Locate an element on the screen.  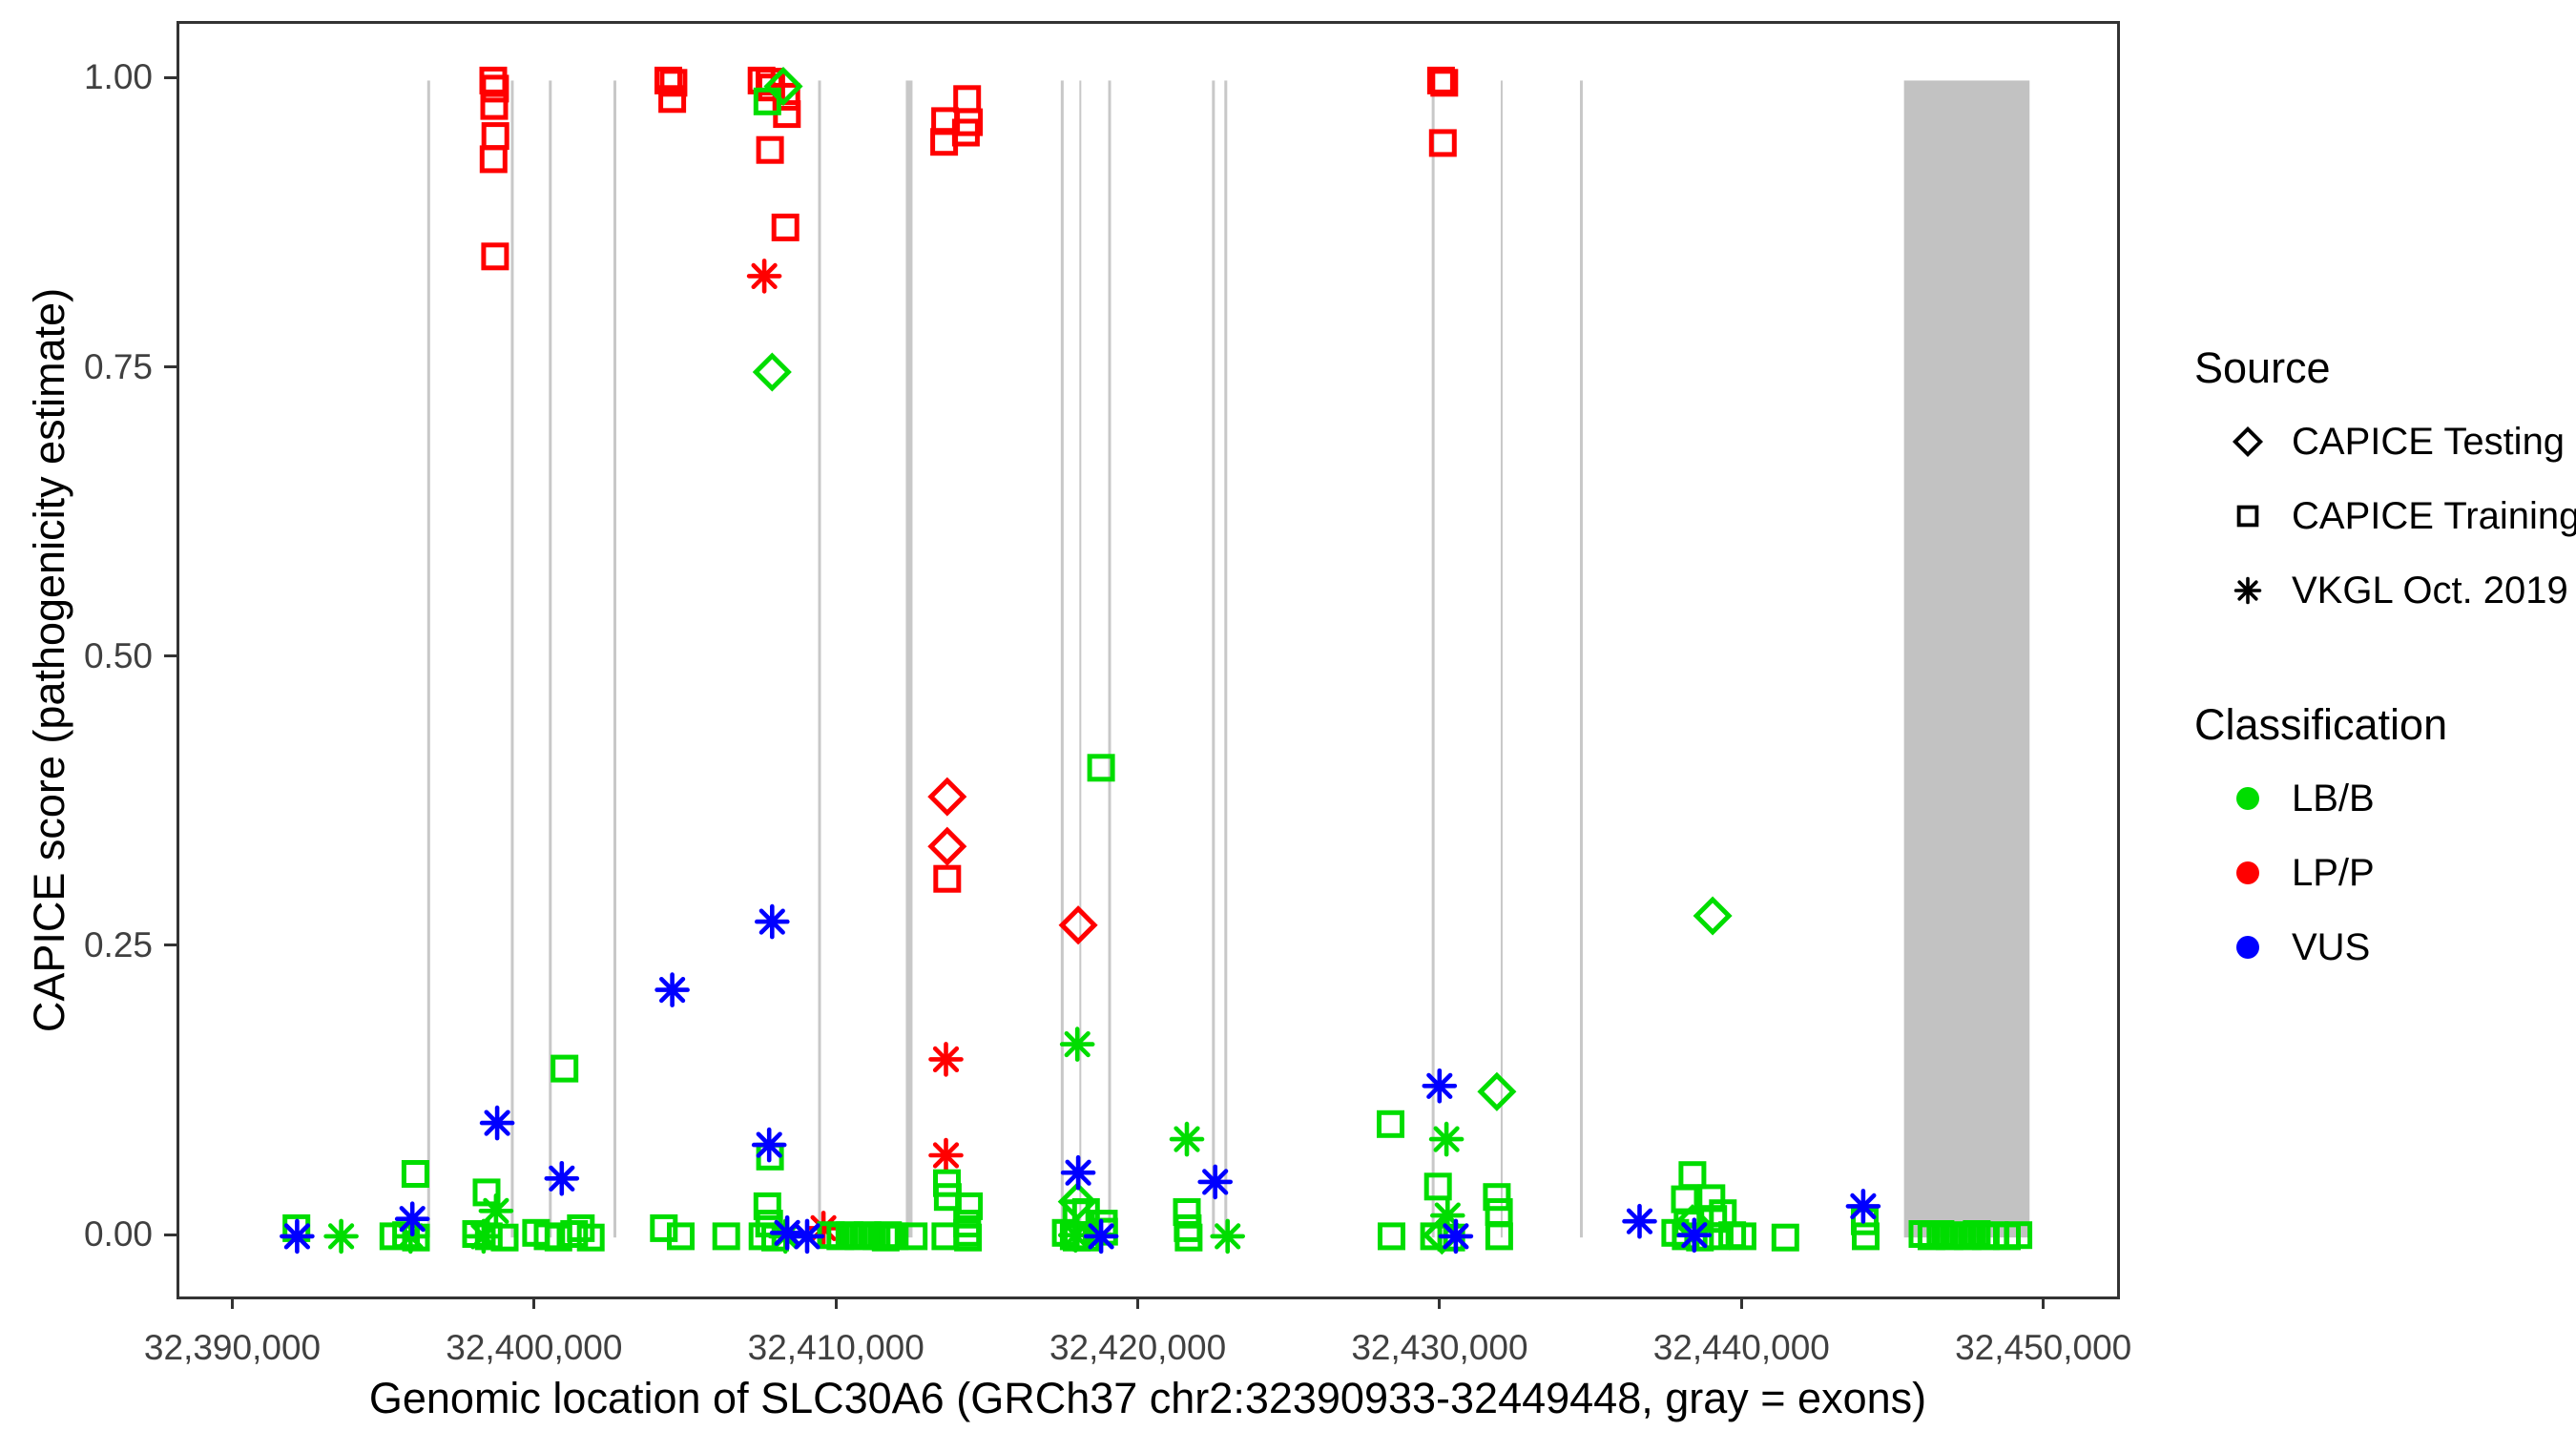
y-tick-label: 0.75 is located at coordinates (118, 366).